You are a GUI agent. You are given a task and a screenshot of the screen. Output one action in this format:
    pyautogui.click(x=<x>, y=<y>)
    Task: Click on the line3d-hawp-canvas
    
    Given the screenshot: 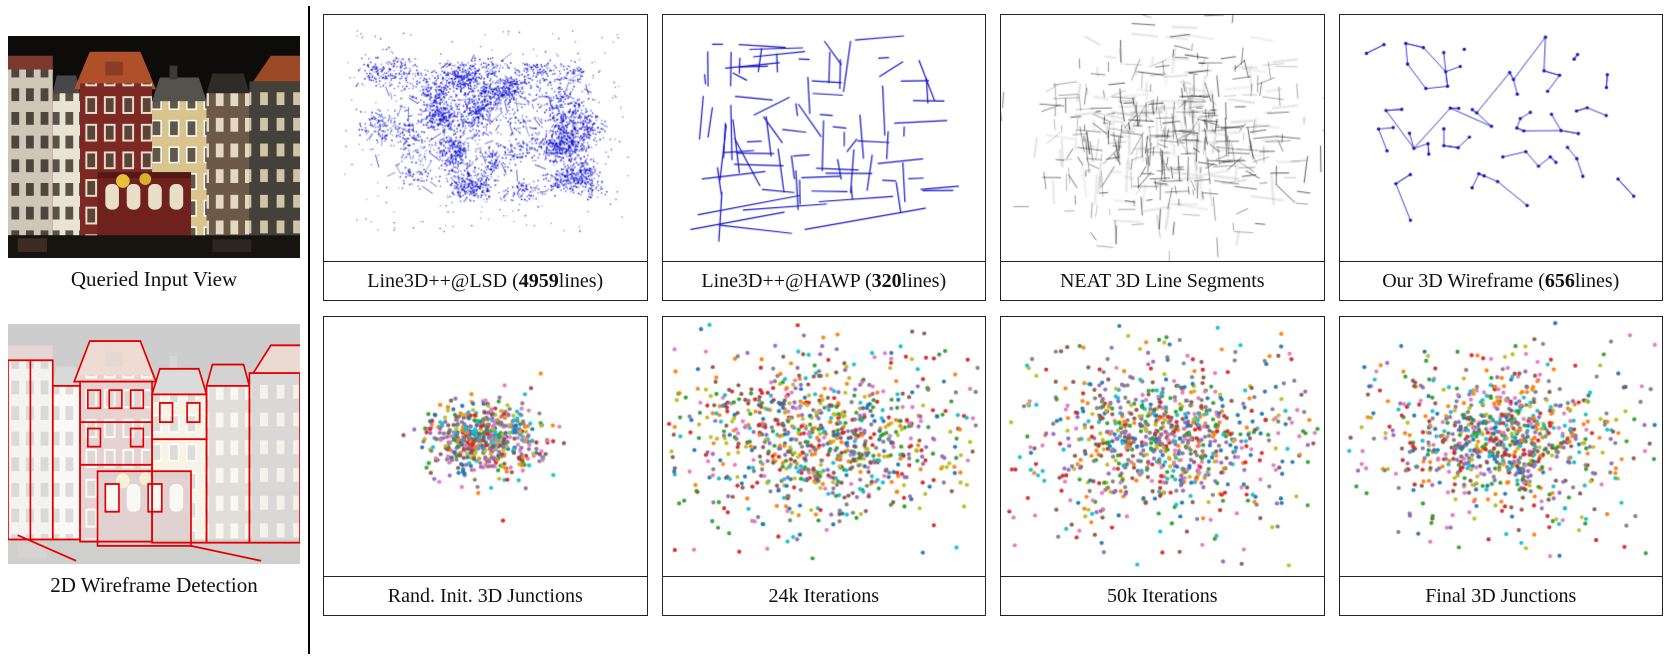 What is the action you would take?
    pyautogui.click(x=823, y=138)
    